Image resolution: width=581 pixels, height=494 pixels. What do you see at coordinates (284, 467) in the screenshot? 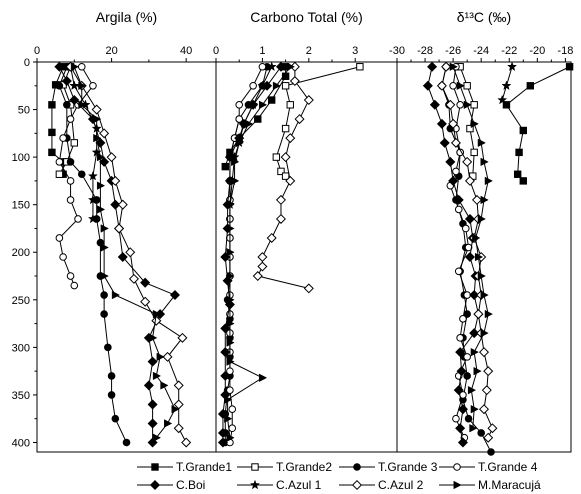
I see `legend-item: T.Grande2` at bounding box center [284, 467].